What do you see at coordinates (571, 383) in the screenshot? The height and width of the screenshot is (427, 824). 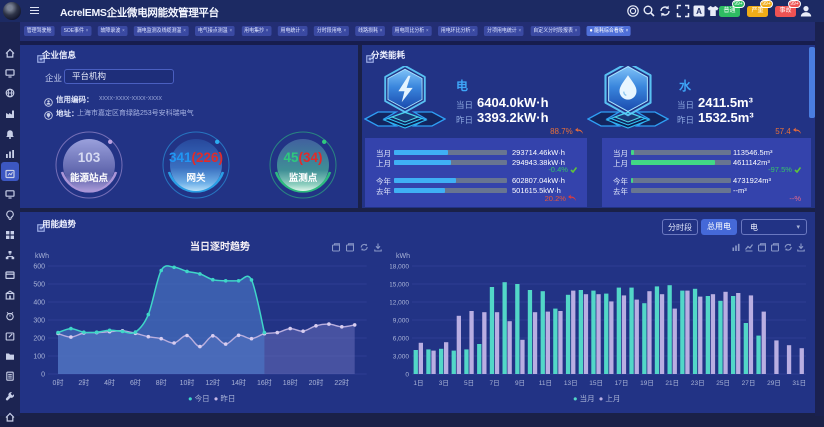 I see `svg-text: 13日` at bounding box center [571, 383].